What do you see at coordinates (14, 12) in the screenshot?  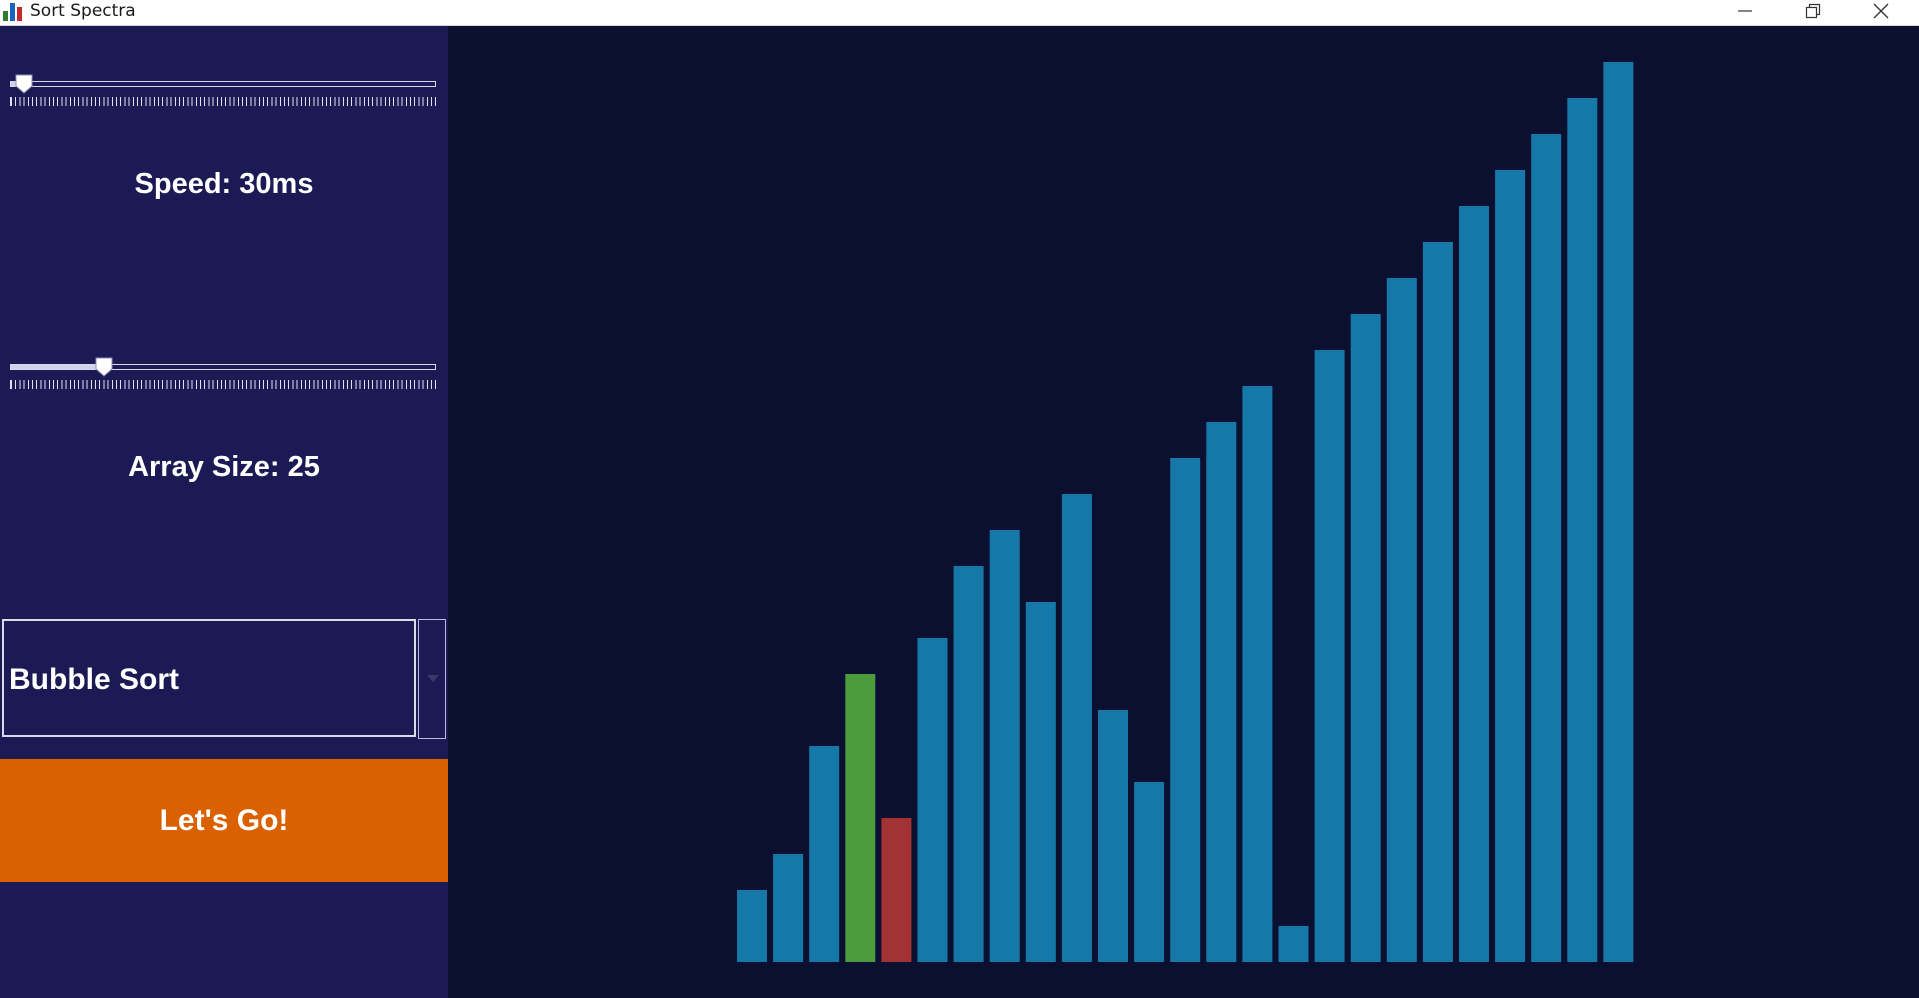 I see `app-bar-chart-icon` at bounding box center [14, 12].